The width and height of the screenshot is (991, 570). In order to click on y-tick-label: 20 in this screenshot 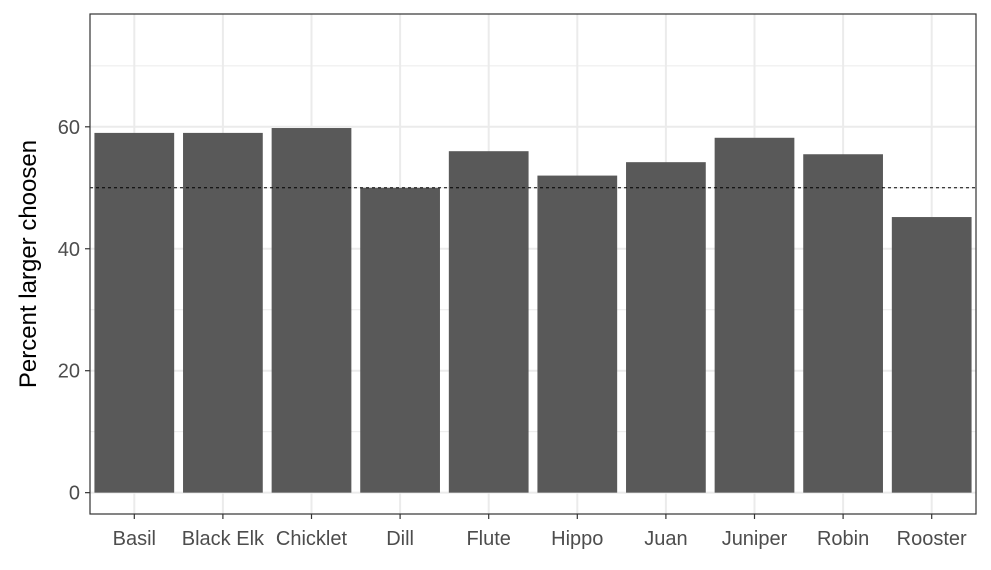, I will do `click(69, 372)`.